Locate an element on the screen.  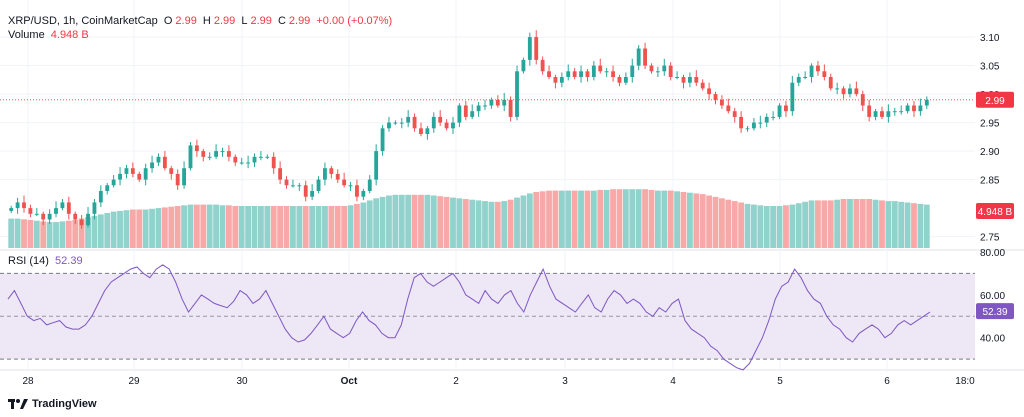
volume-badge: 4.948 B is located at coordinates (995, 211).